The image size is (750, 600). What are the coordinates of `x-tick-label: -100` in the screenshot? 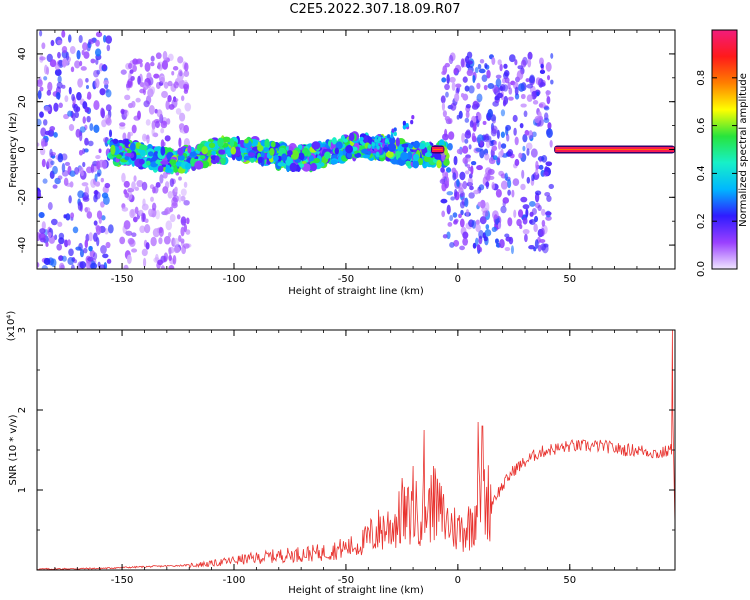 It's located at (234, 279).